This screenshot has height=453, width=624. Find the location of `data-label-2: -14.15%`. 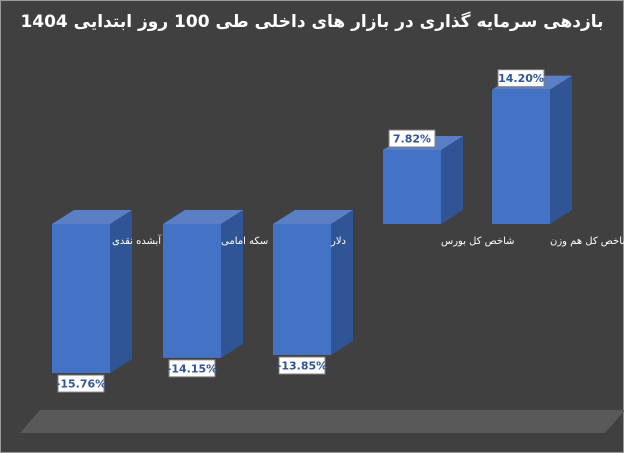

data-label-2: -14.15% is located at coordinates (192, 368).